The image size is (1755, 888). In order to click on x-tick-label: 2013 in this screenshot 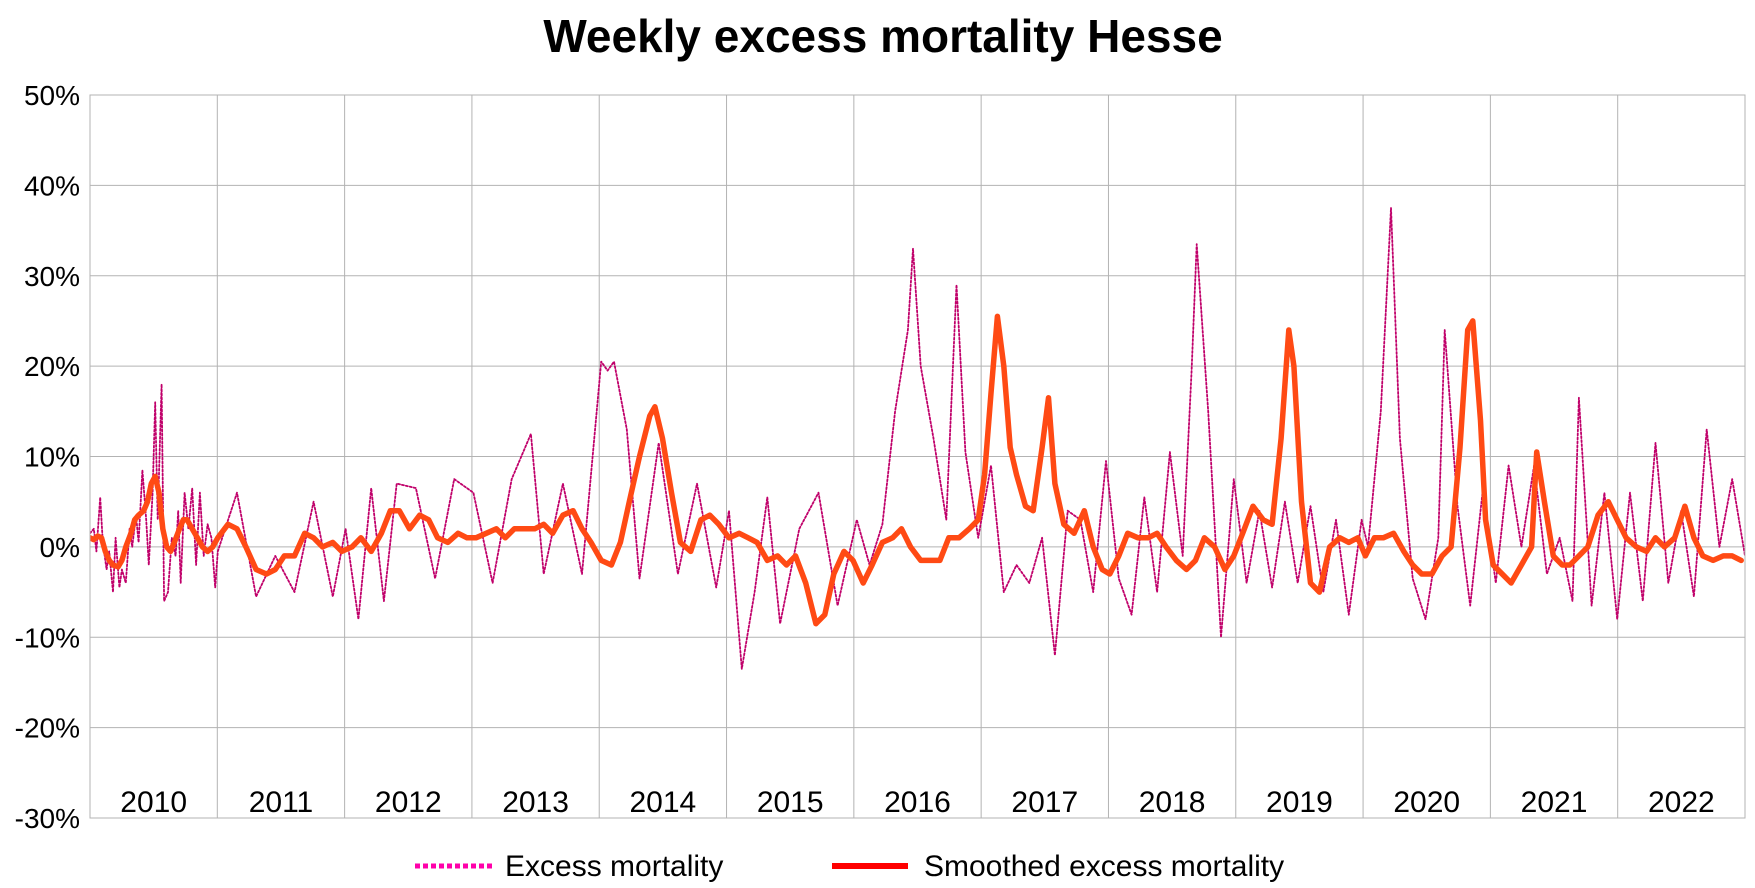, I will do `click(535, 802)`.